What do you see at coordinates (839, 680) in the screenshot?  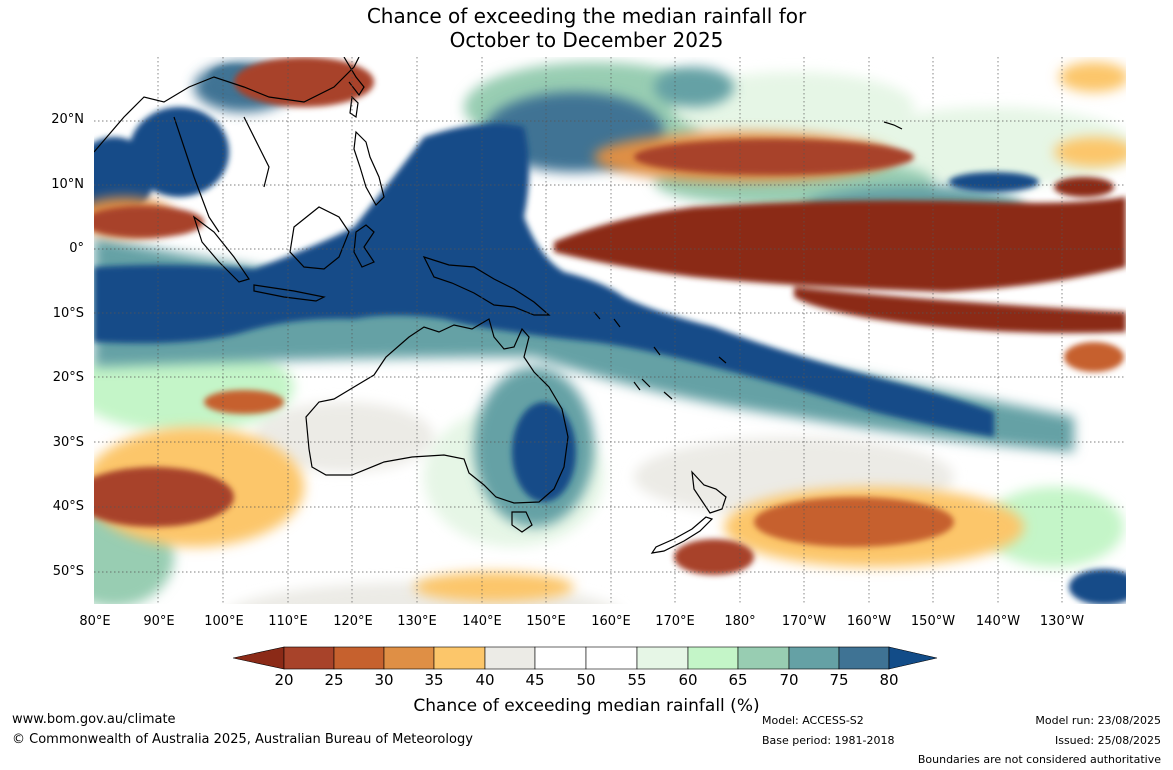 I see `colorbar-tick-75: 75` at bounding box center [839, 680].